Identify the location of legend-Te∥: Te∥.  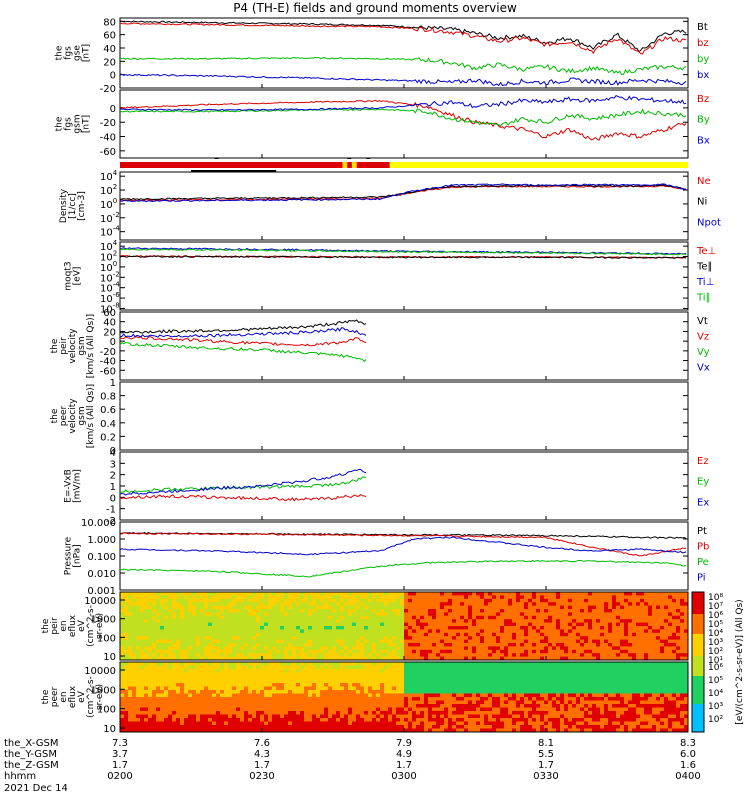
(704, 267).